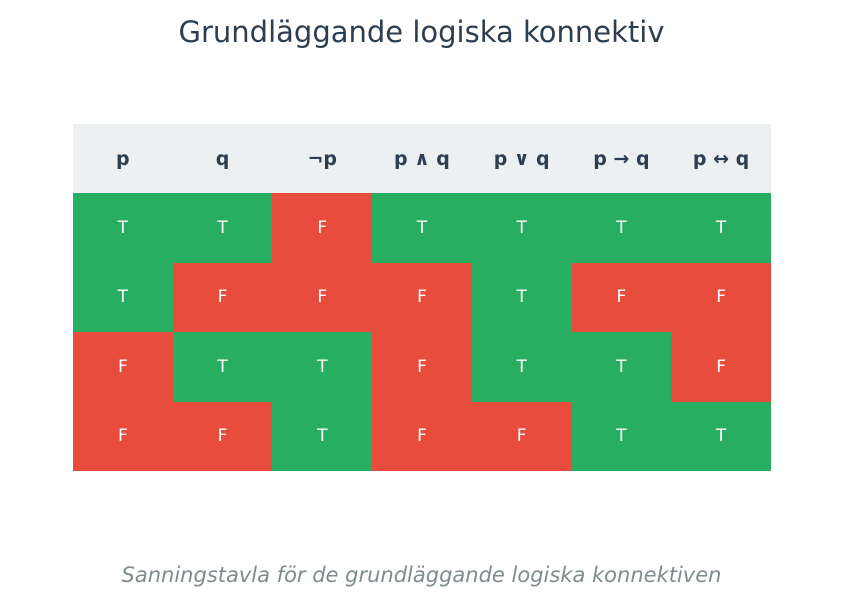  I want to click on column-header-or: p ∨ q, so click(521, 158).